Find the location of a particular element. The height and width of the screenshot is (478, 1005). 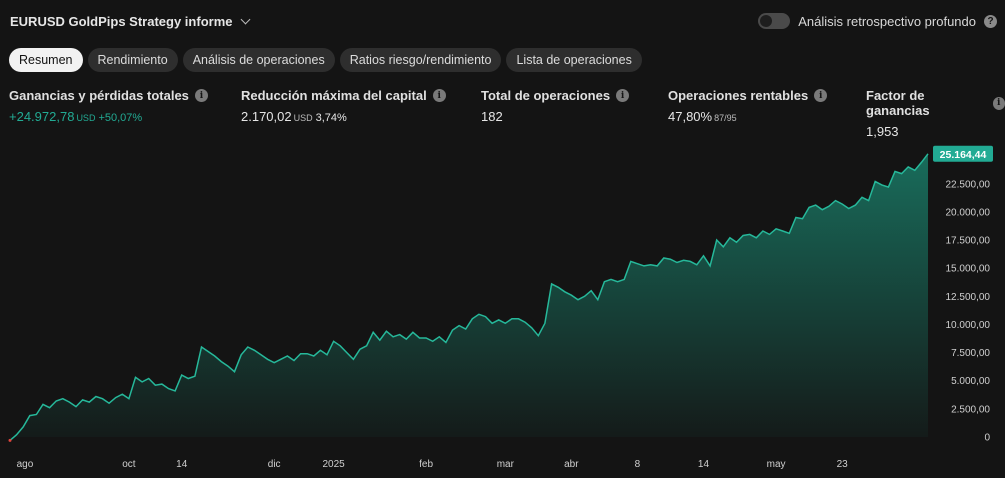

chevron-down-icon is located at coordinates (246, 19).